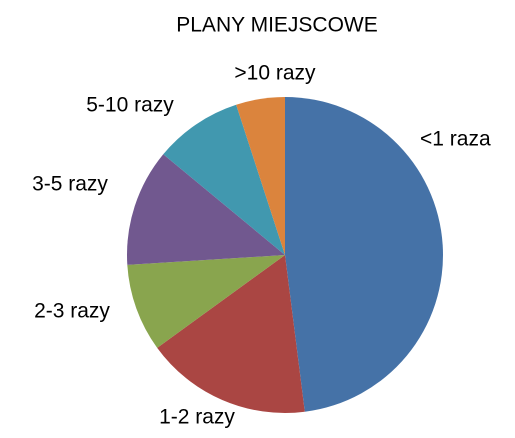  What do you see at coordinates (130, 105) in the screenshot?
I see `slice-label: 5-10 razy` at bounding box center [130, 105].